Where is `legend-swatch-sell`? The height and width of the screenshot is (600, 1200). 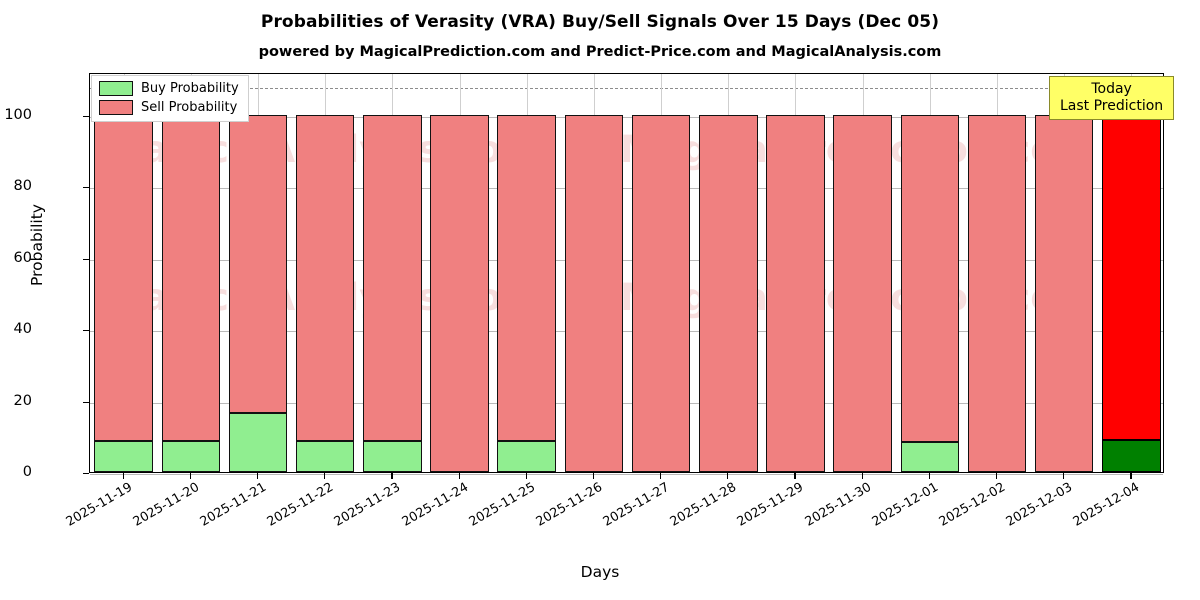 legend-swatch-sell is located at coordinates (116, 107).